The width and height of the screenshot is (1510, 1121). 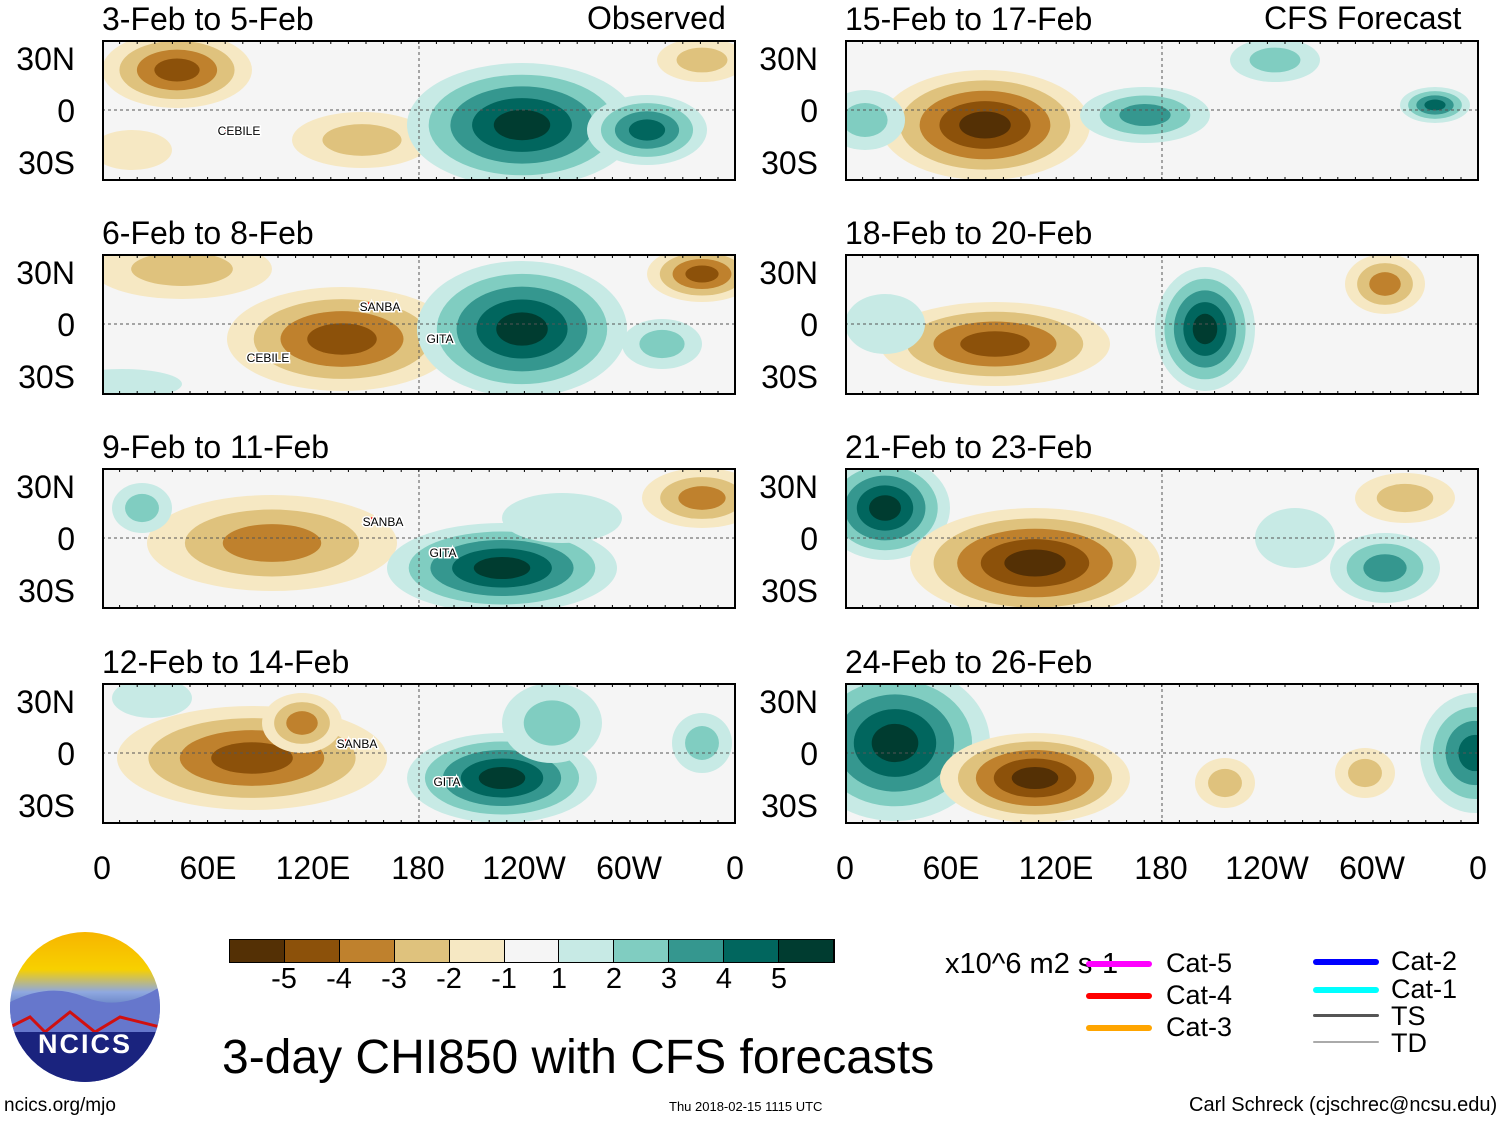 What do you see at coordinates (216, 447) in the screenshot?
I see `panel-title: 9-Feb to 11-Feb` at bounding box center [216, 447].